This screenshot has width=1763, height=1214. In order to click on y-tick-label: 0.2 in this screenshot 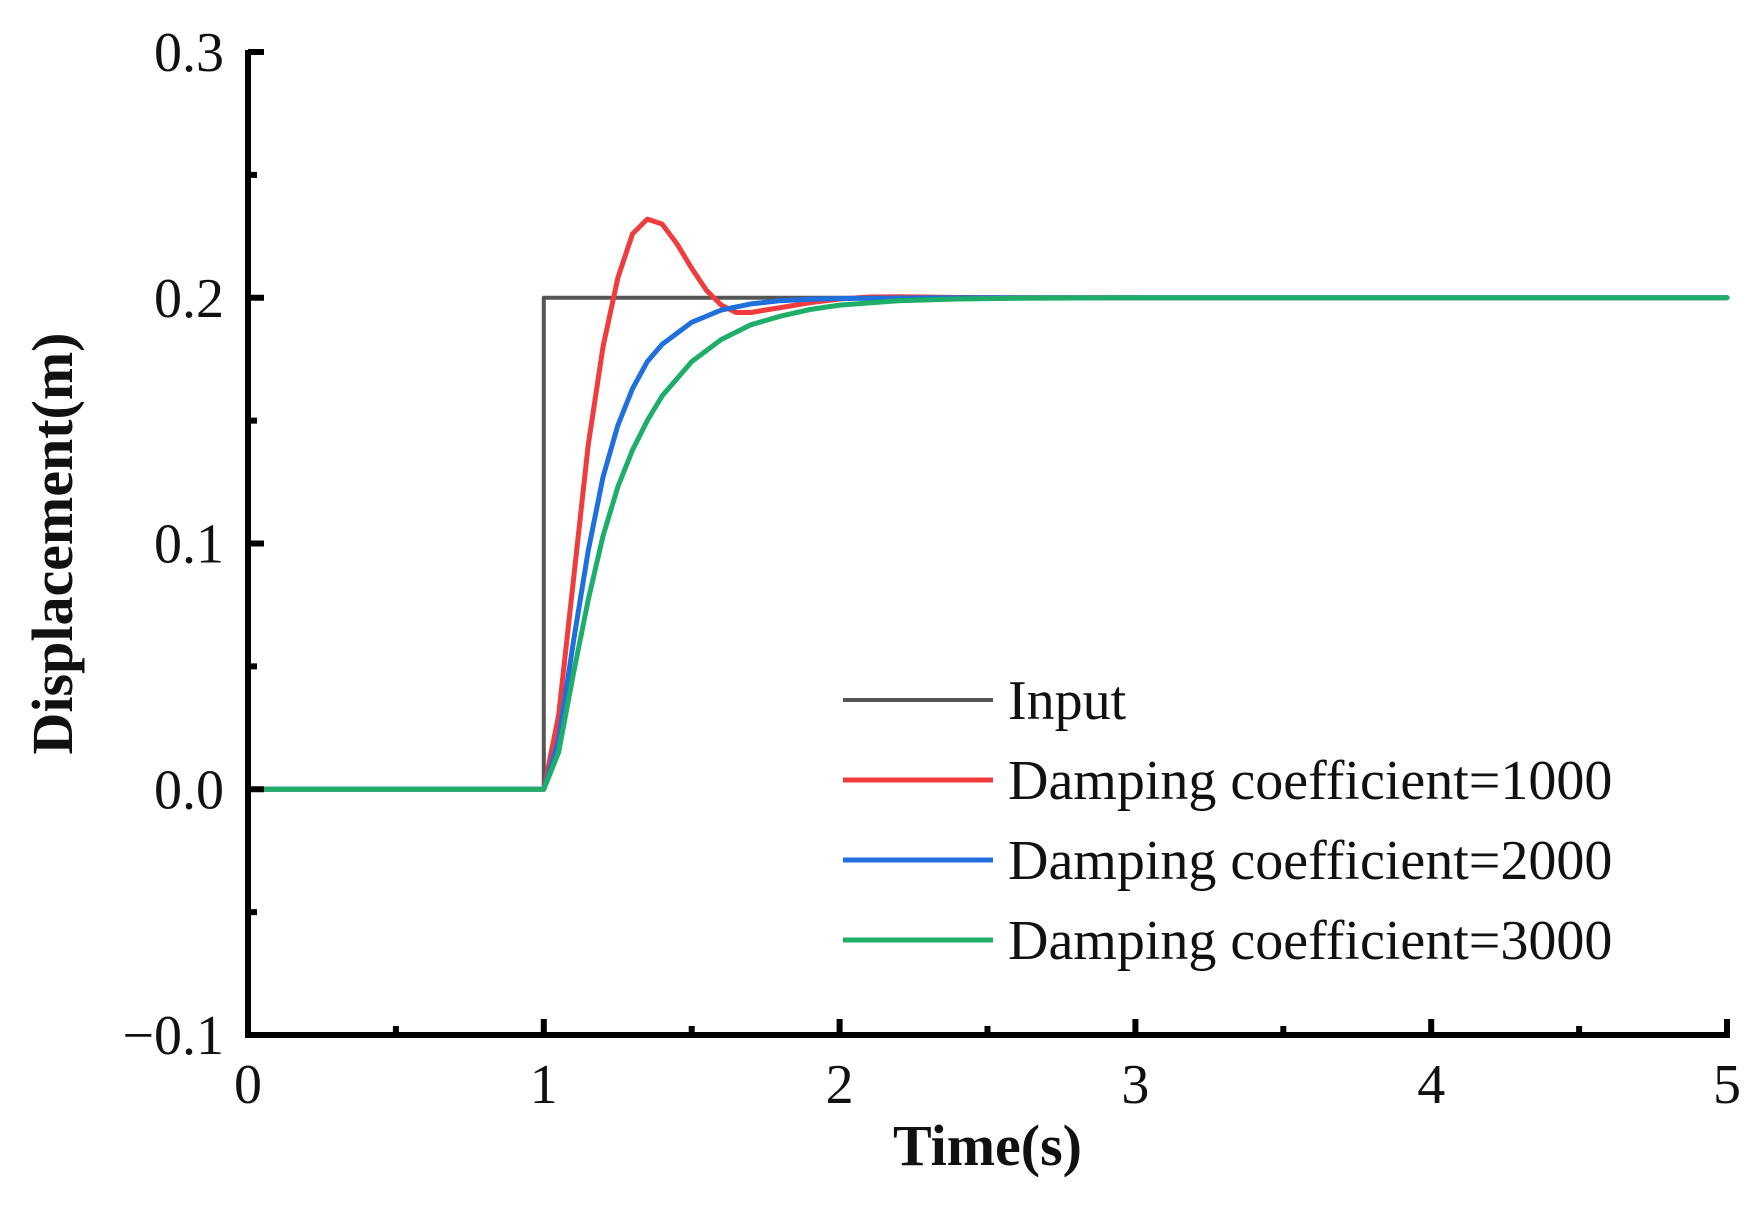, I will do `click(189, 299)`.